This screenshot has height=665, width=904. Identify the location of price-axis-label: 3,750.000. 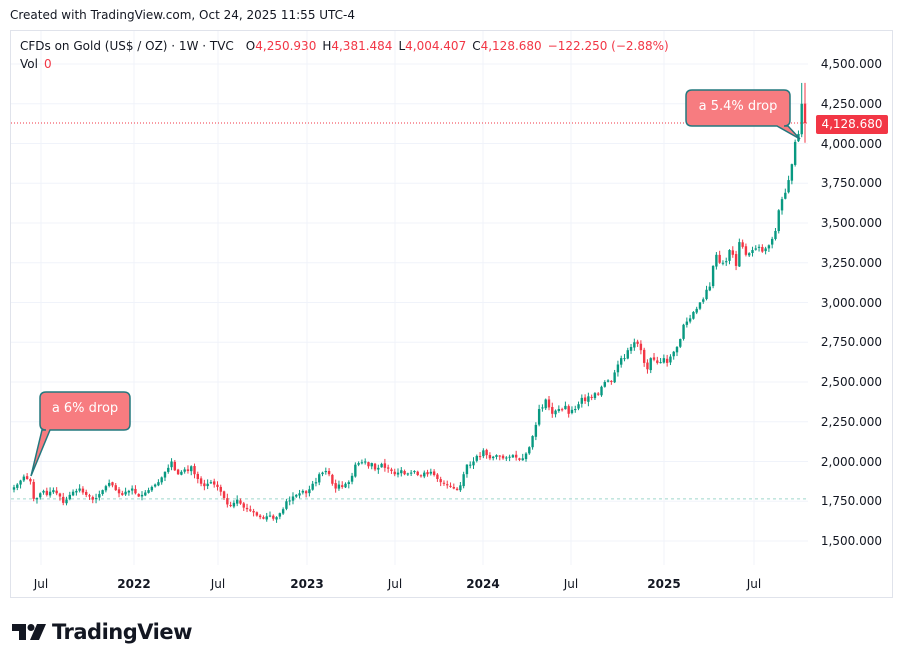
(851, 183).